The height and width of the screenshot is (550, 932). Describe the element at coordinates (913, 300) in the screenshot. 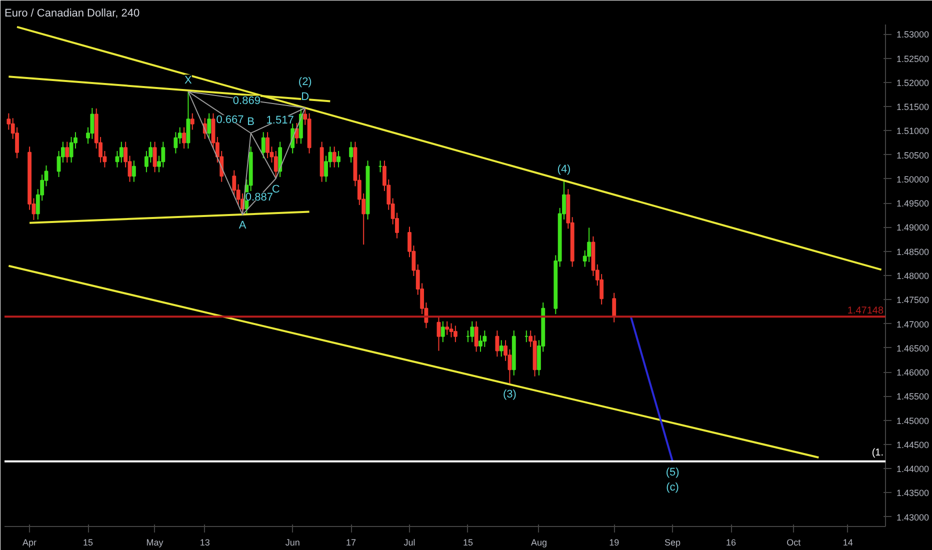

I see `y-tick-label: 1.47500` at that location.